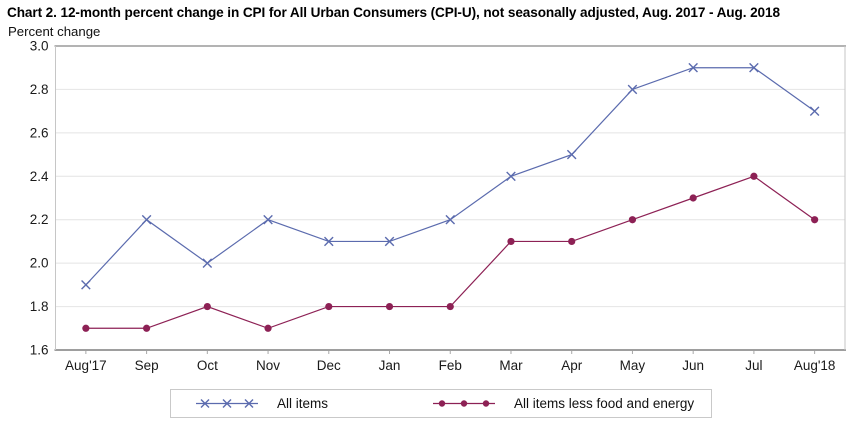 The height and width of the screenshot is (423, 851). I want to click on x-tick-label: Aug'17, so click(86, 365).